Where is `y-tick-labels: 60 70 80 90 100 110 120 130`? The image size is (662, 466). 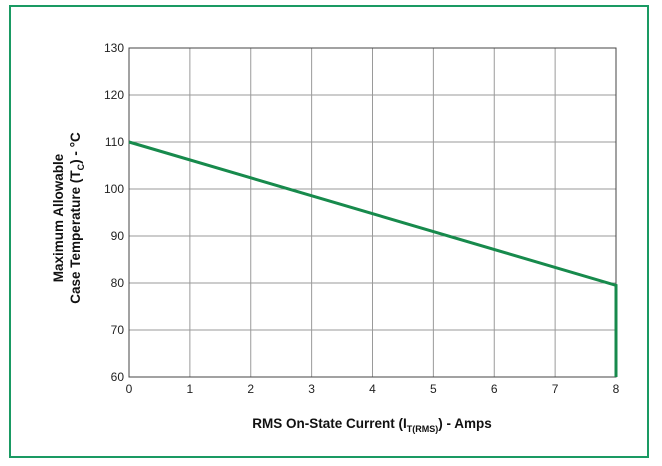
y-tick-labels: 60 70 80 90 100 110 120 130 is located at coordinates (114, 212).